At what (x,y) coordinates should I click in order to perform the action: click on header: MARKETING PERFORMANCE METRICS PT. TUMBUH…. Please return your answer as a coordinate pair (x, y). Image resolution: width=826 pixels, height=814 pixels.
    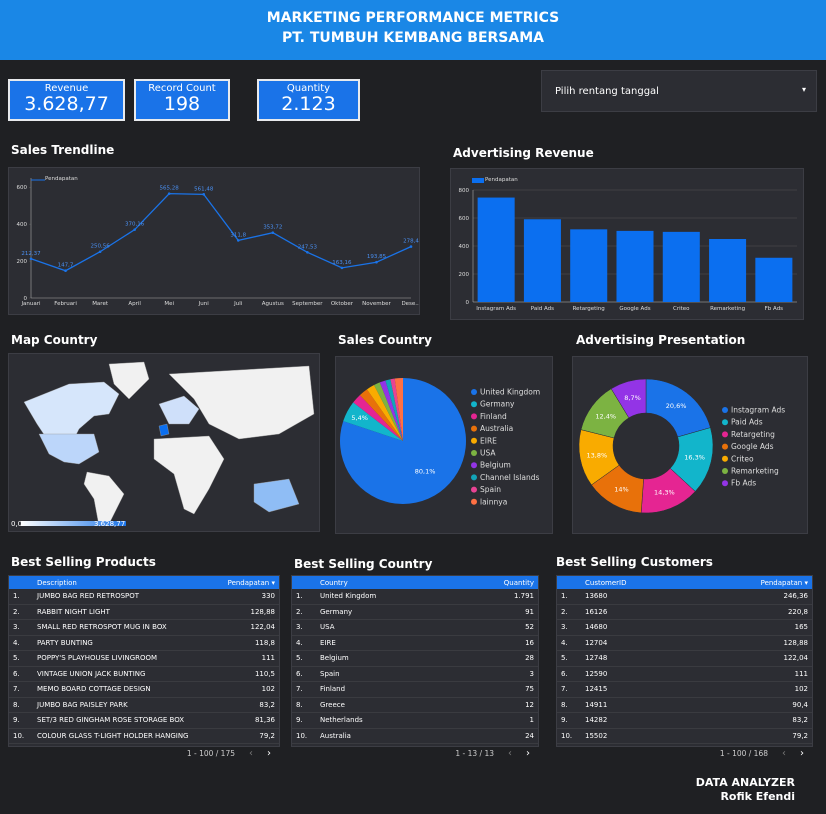
    Looking at the image, I should click on (413, 30).